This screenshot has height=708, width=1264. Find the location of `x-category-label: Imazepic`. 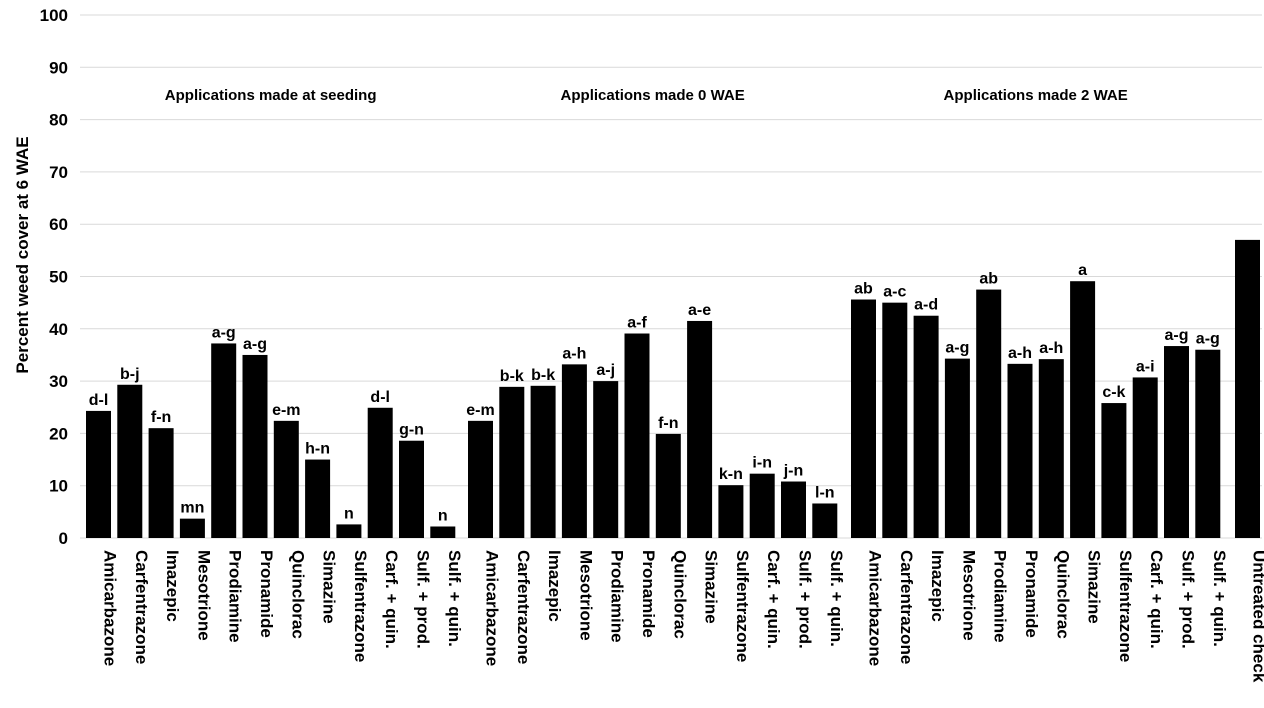

x-category-label: Imazepic is located at coordinates (937, 586).